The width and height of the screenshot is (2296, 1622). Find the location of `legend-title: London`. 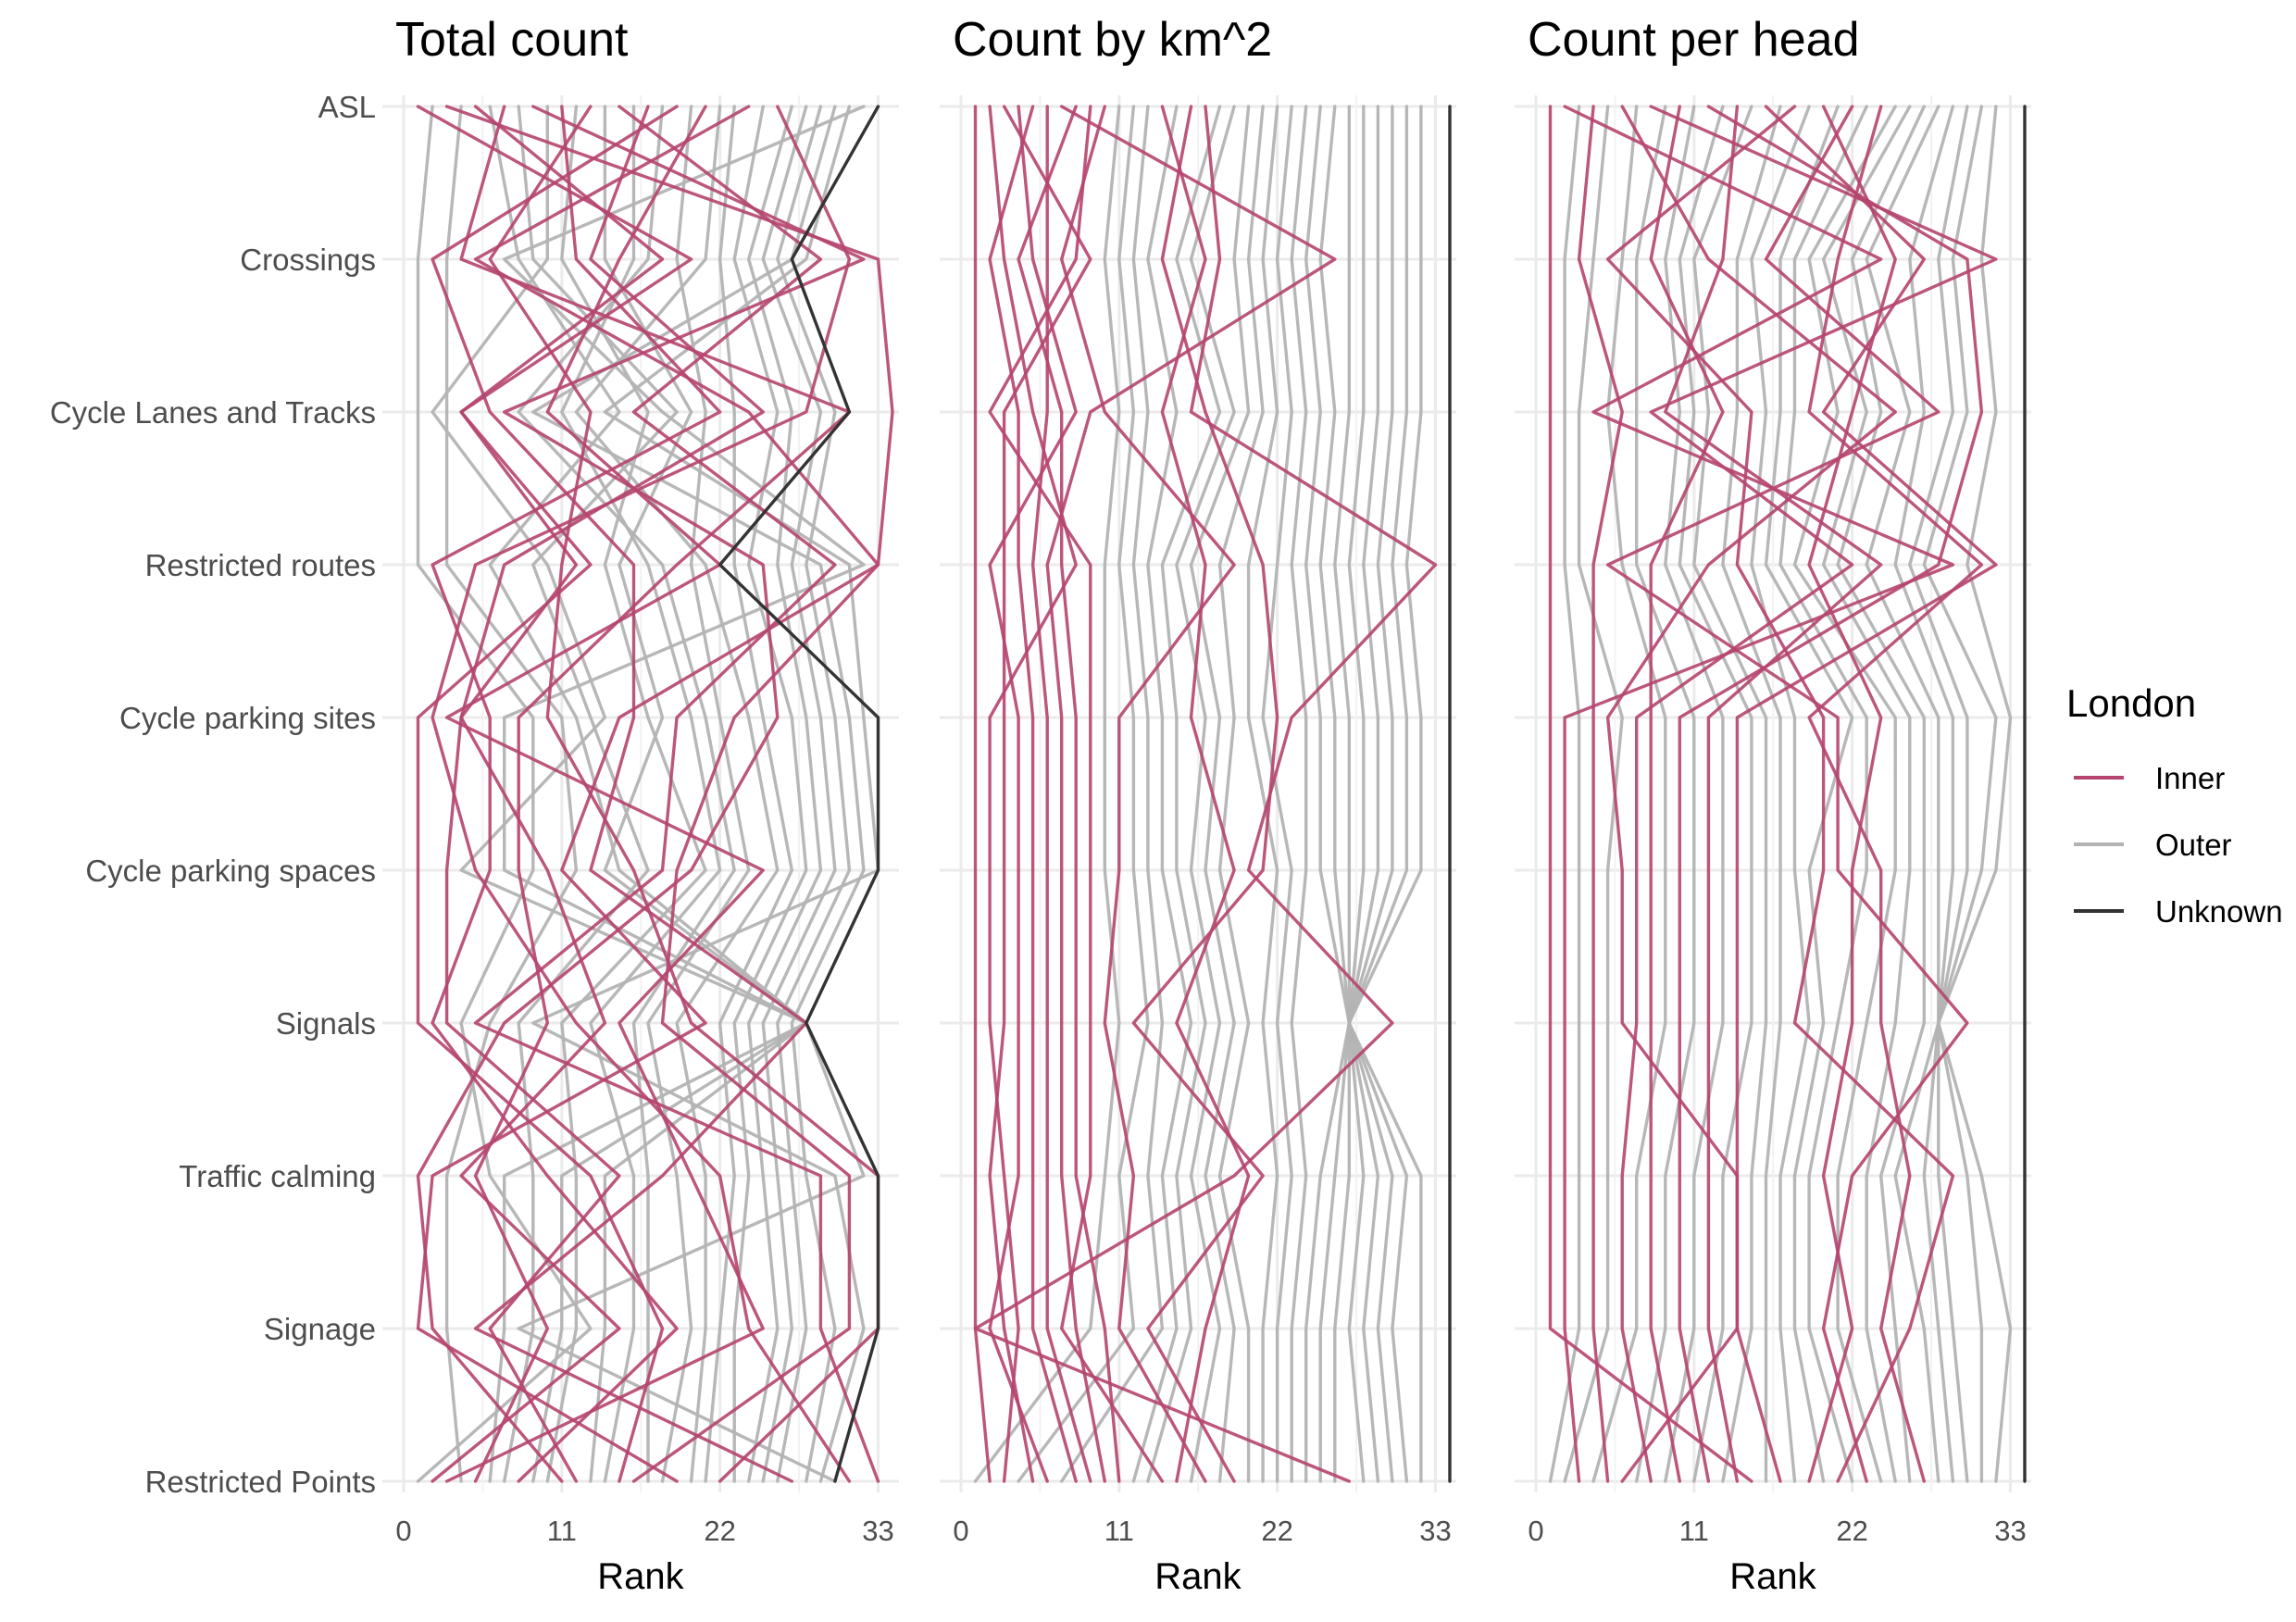

legend-title: London is located at coordinates (2131, 703).